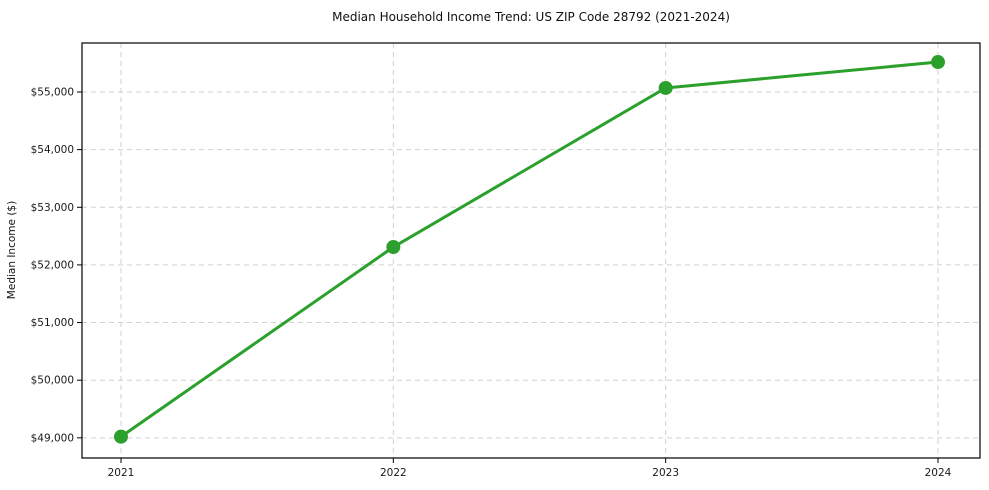 This screenshot has width=989, height=490. I want to click on y-axis-label: Median Income ($), so click(12, 250).